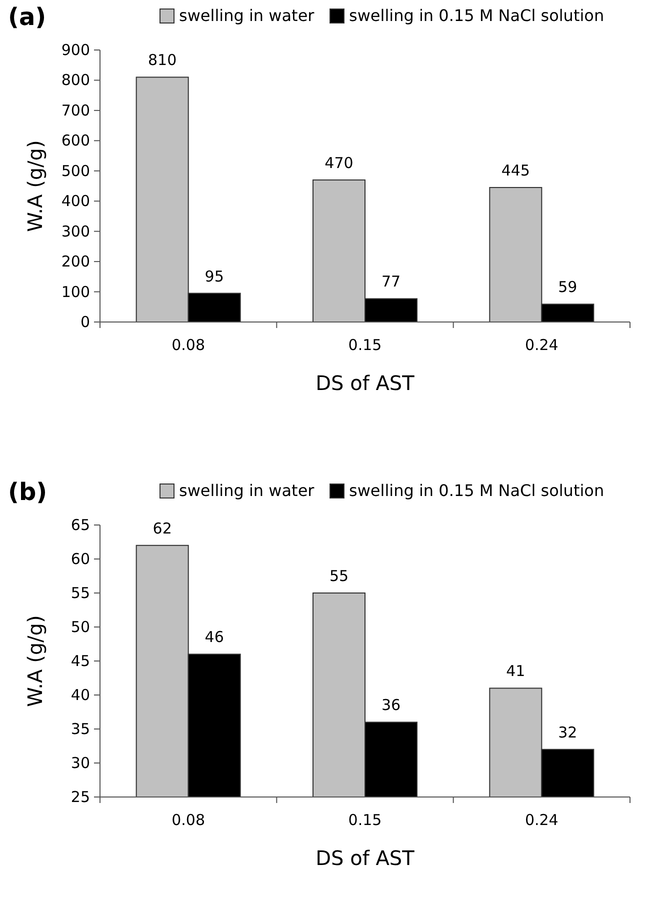 The height and width of the screenshot is (914, 654). What do you see at coordinates (75, 50) in the screenshot?
I see `y-tick-label: 900` at bounding box center [75, 50].